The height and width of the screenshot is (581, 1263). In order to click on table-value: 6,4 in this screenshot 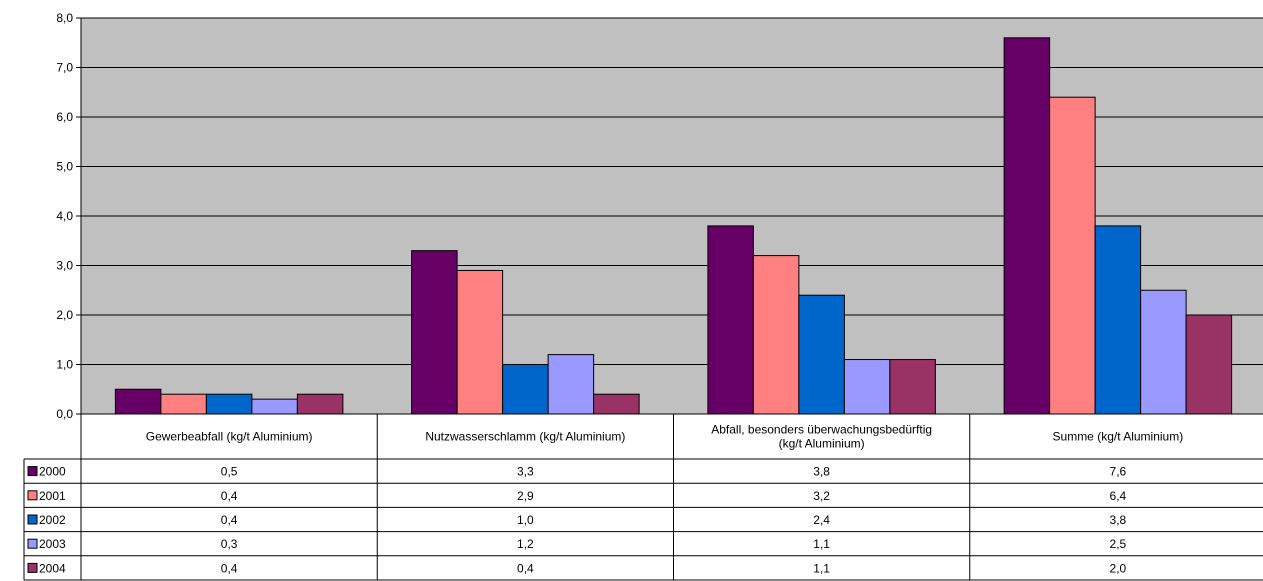, I will do `click(1118, 496)`.